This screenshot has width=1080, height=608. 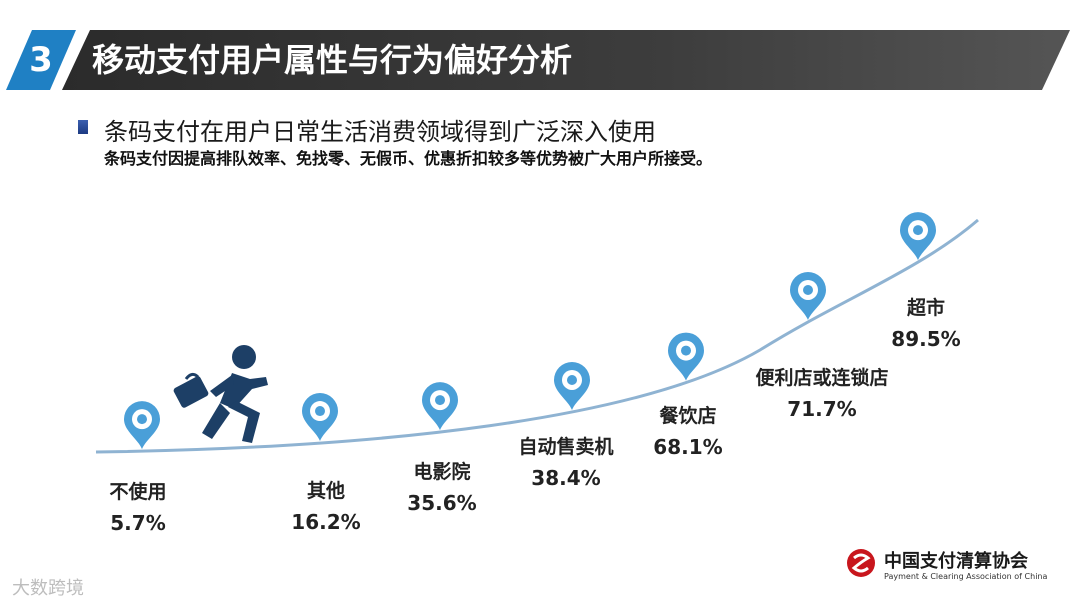 What do you see at coordinates (565, 478) in the screenshot?
I see `value-label: 38.4%` at bounding box center [565, 478].